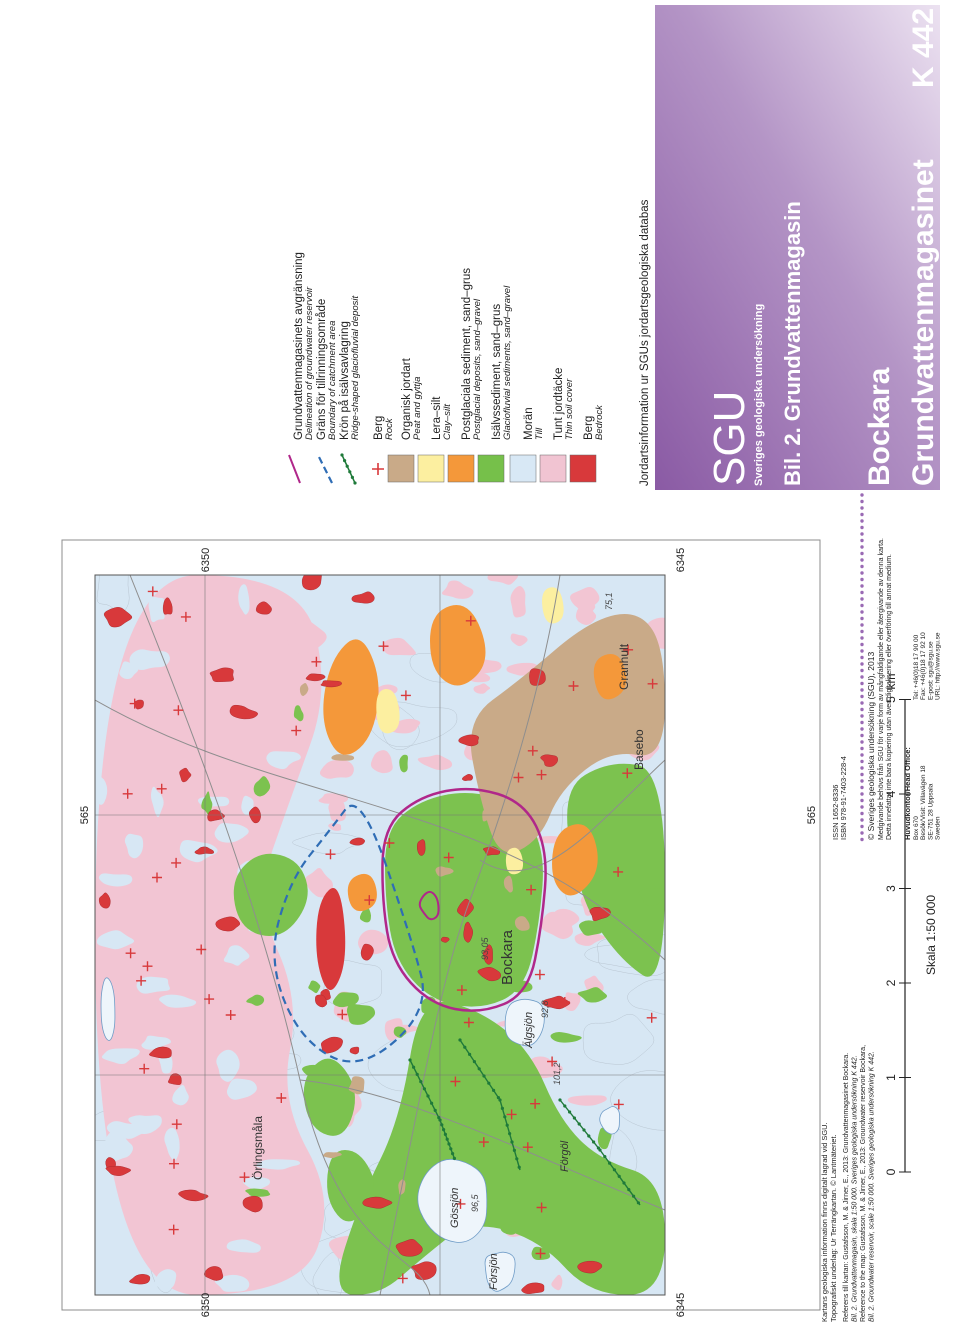 Image resolution: width=960 pixels, height=1327 pixels. Describe the element at coordinates (389, 428) in the screenshot. I see `legend-label-en: Rock` at that location.